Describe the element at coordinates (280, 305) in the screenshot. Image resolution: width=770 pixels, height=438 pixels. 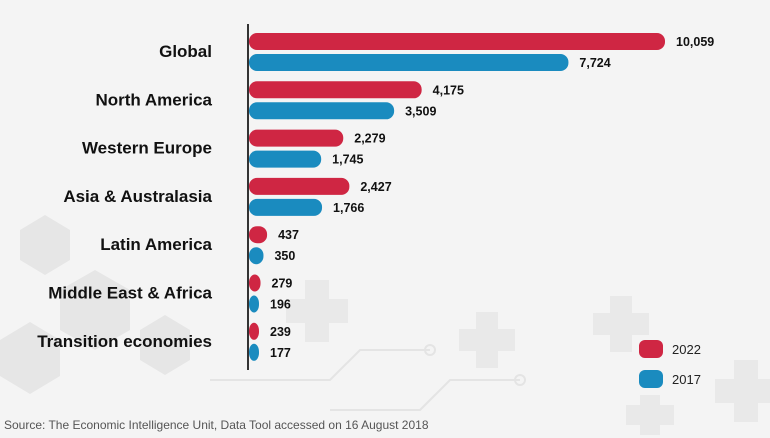
I see `data-label-middle-east-and-africa-2017: 196` at that location.